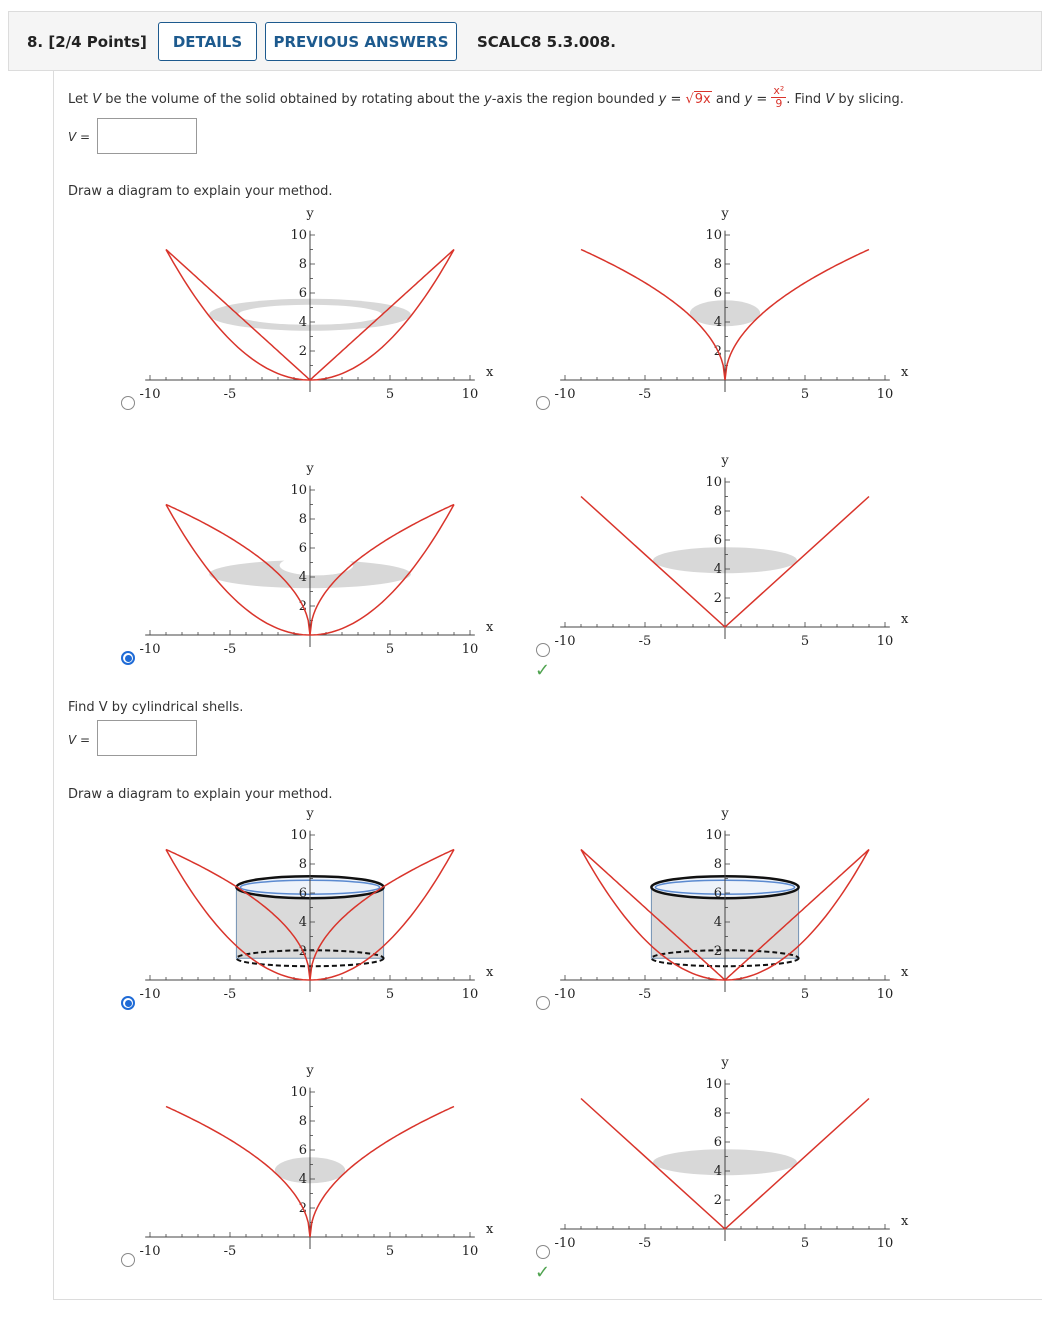 This screenshot has width=1042, height=1334. Describe the element at coordinates (546, 42) in the screenshot. I see `problem-code: SCALC8 5.3.008.` at that location.